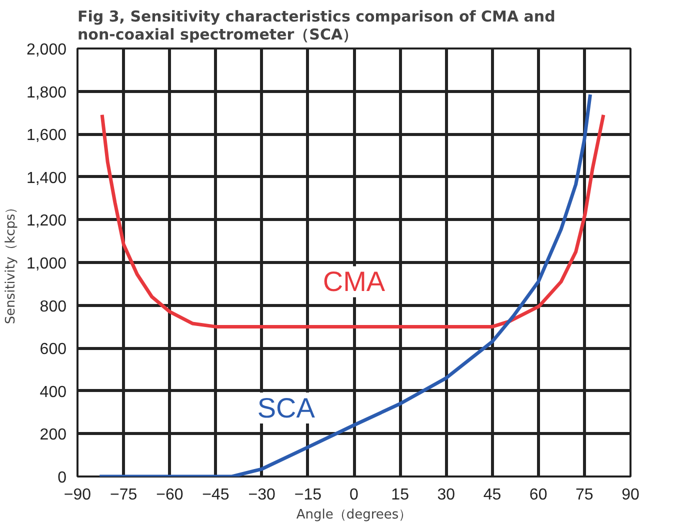  Describe the element at coordinates (46, 221) in the screenshot. I see `y-tick-label: 1,200` at that location.